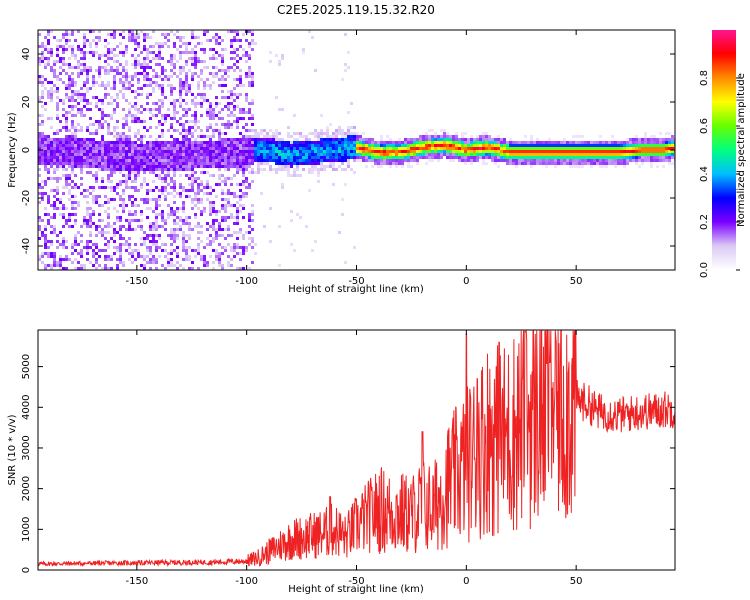 The height and width of the screenshot is (600, 750). What do you see at coordinates (26, 529) in the screenshot?
I see `y-tick-label: 1000` at bounding box center [26, 529].